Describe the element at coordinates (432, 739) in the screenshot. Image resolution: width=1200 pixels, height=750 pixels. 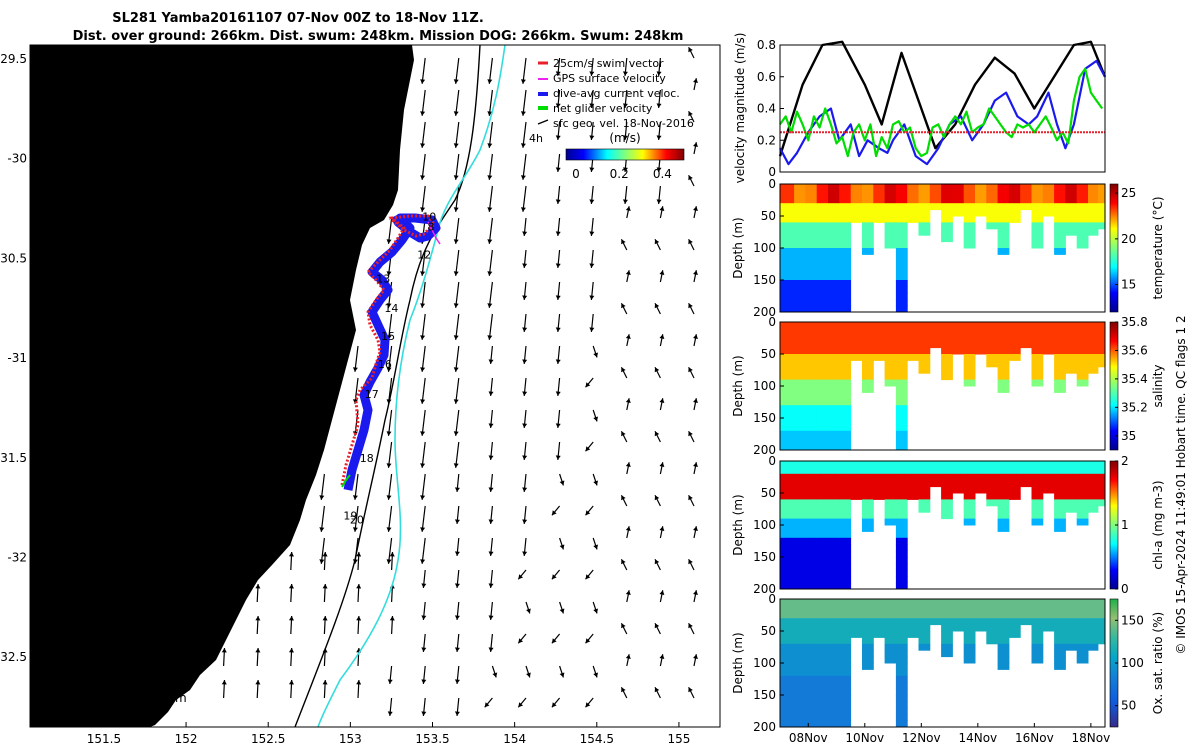
I see `map-xtick-label: 153.5` at that location.